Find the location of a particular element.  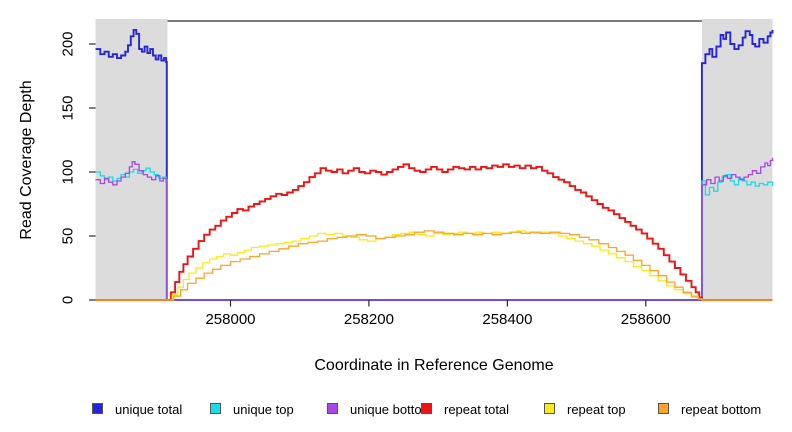

y-tick-label: 200 is located at coordinates (68, 44).